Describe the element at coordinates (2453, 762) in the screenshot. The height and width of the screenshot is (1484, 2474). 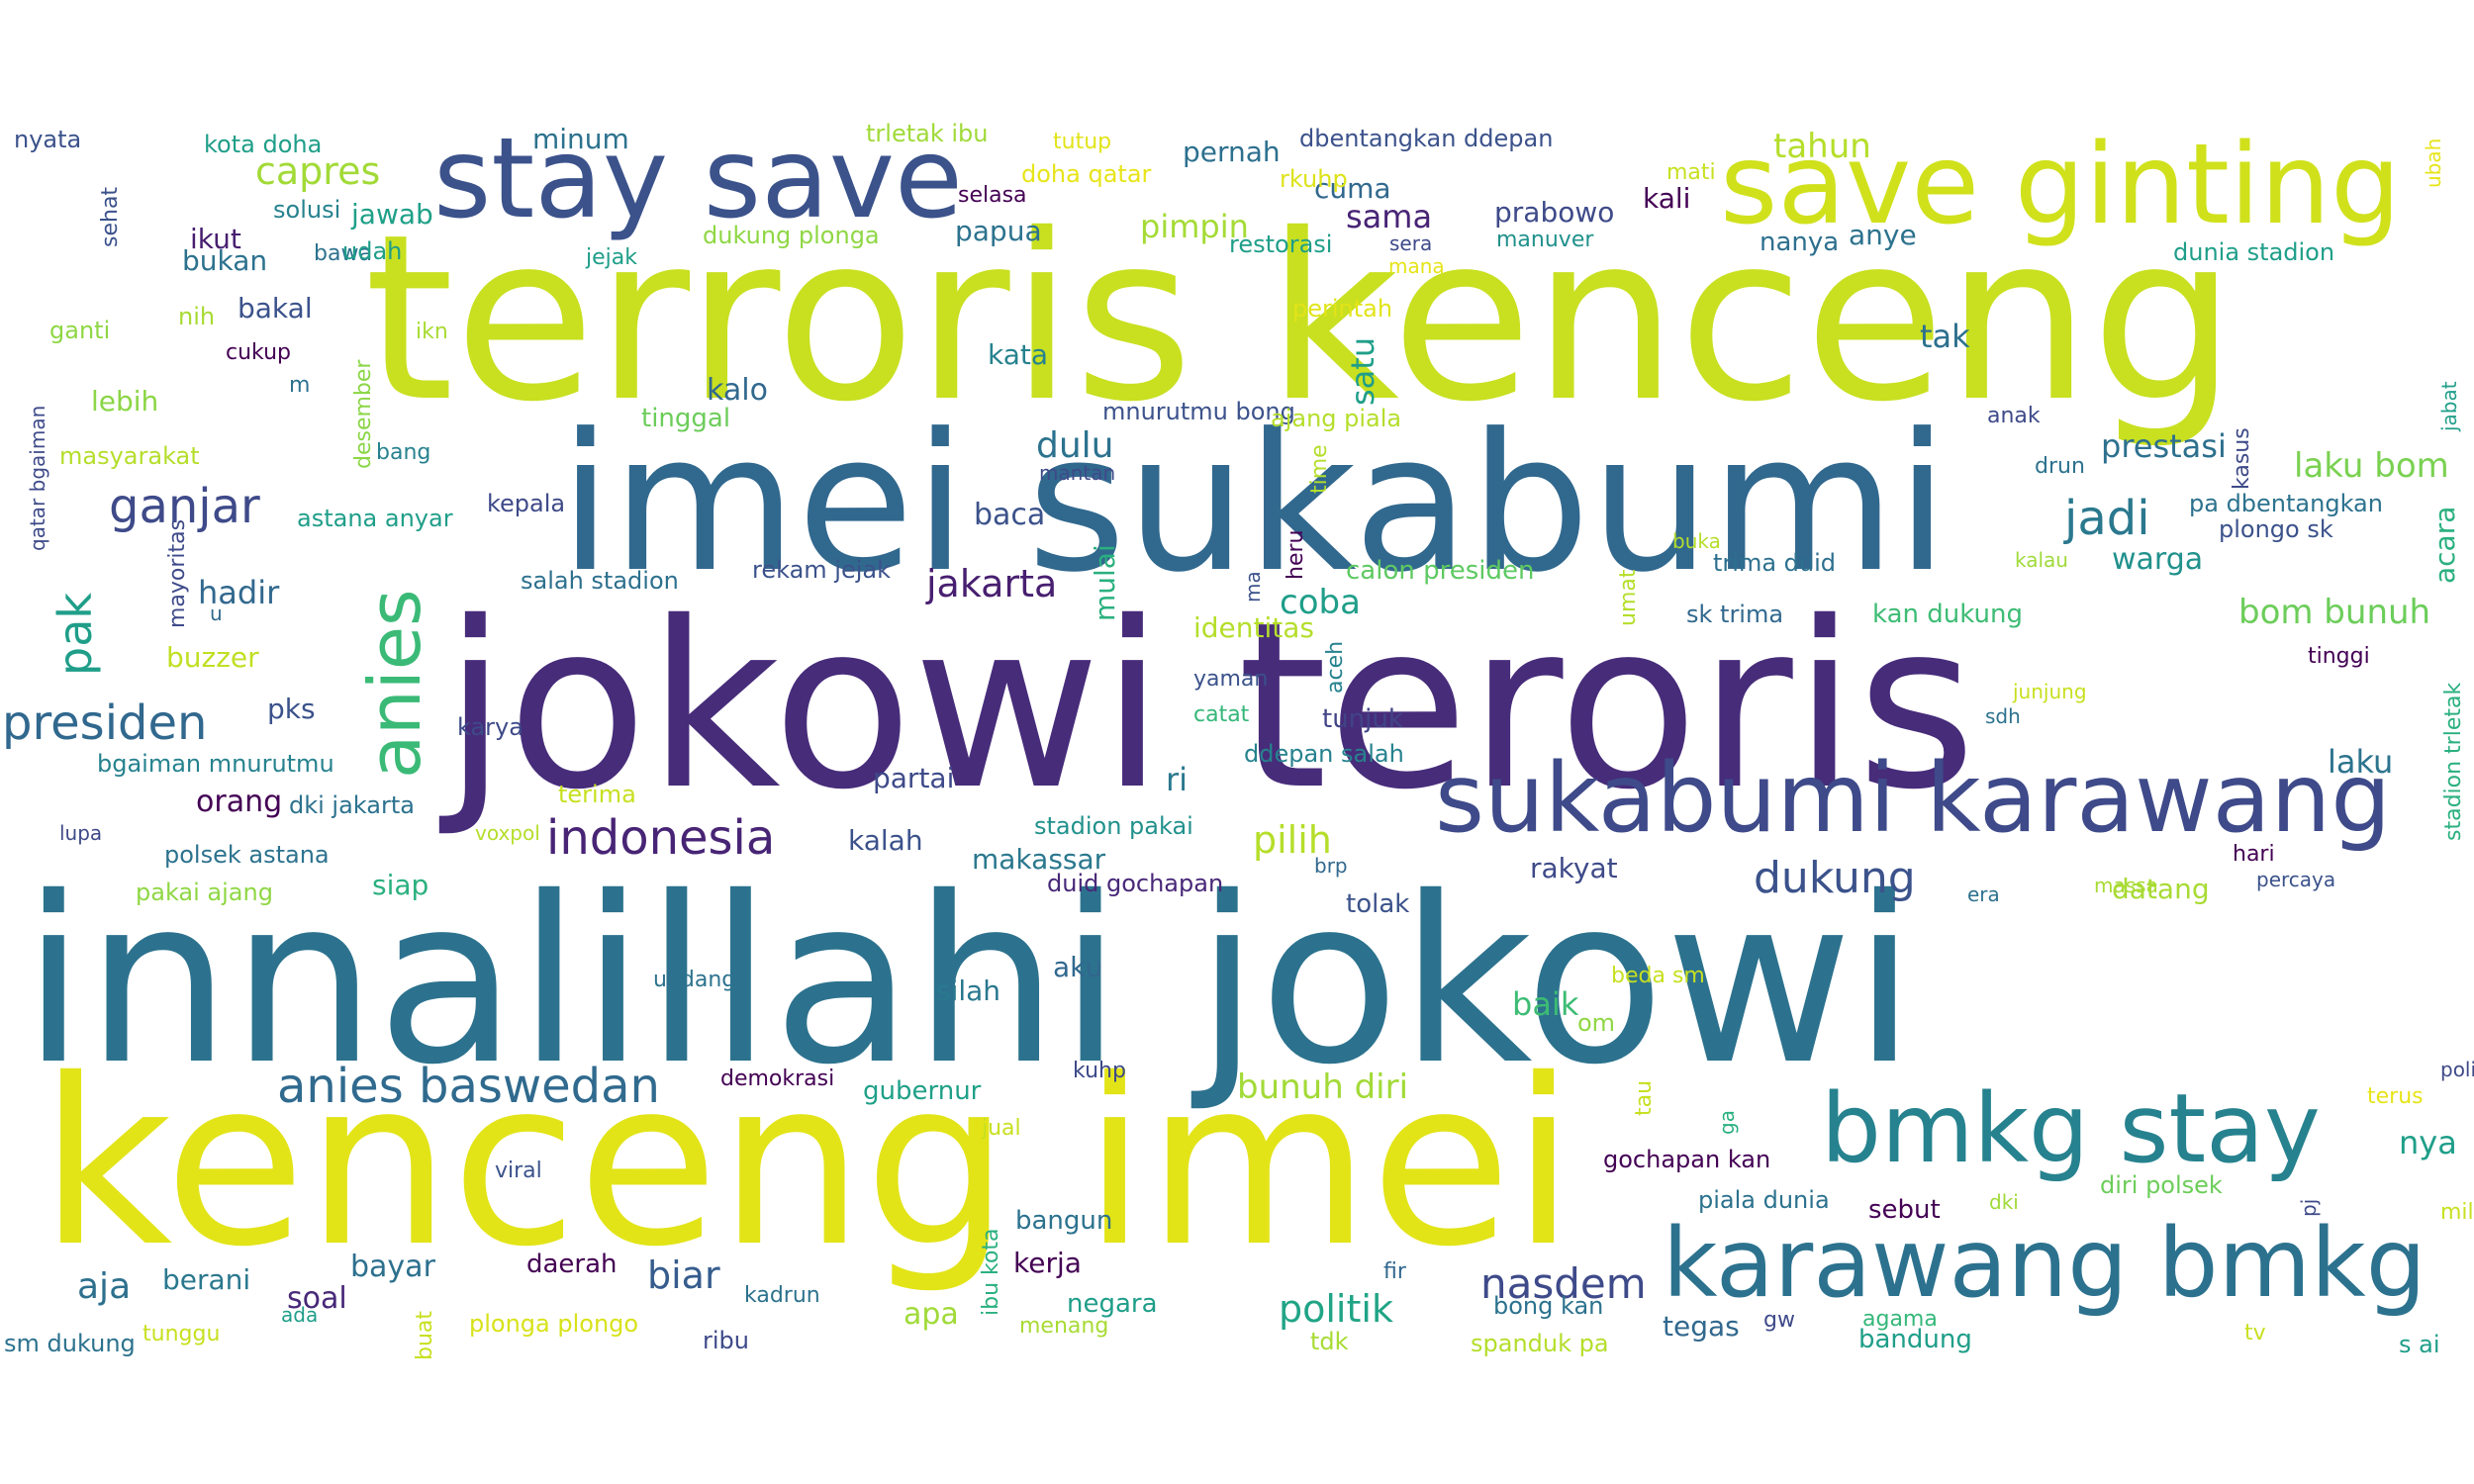
I see `word-stadion-trletak: stadion trletak` at that location.